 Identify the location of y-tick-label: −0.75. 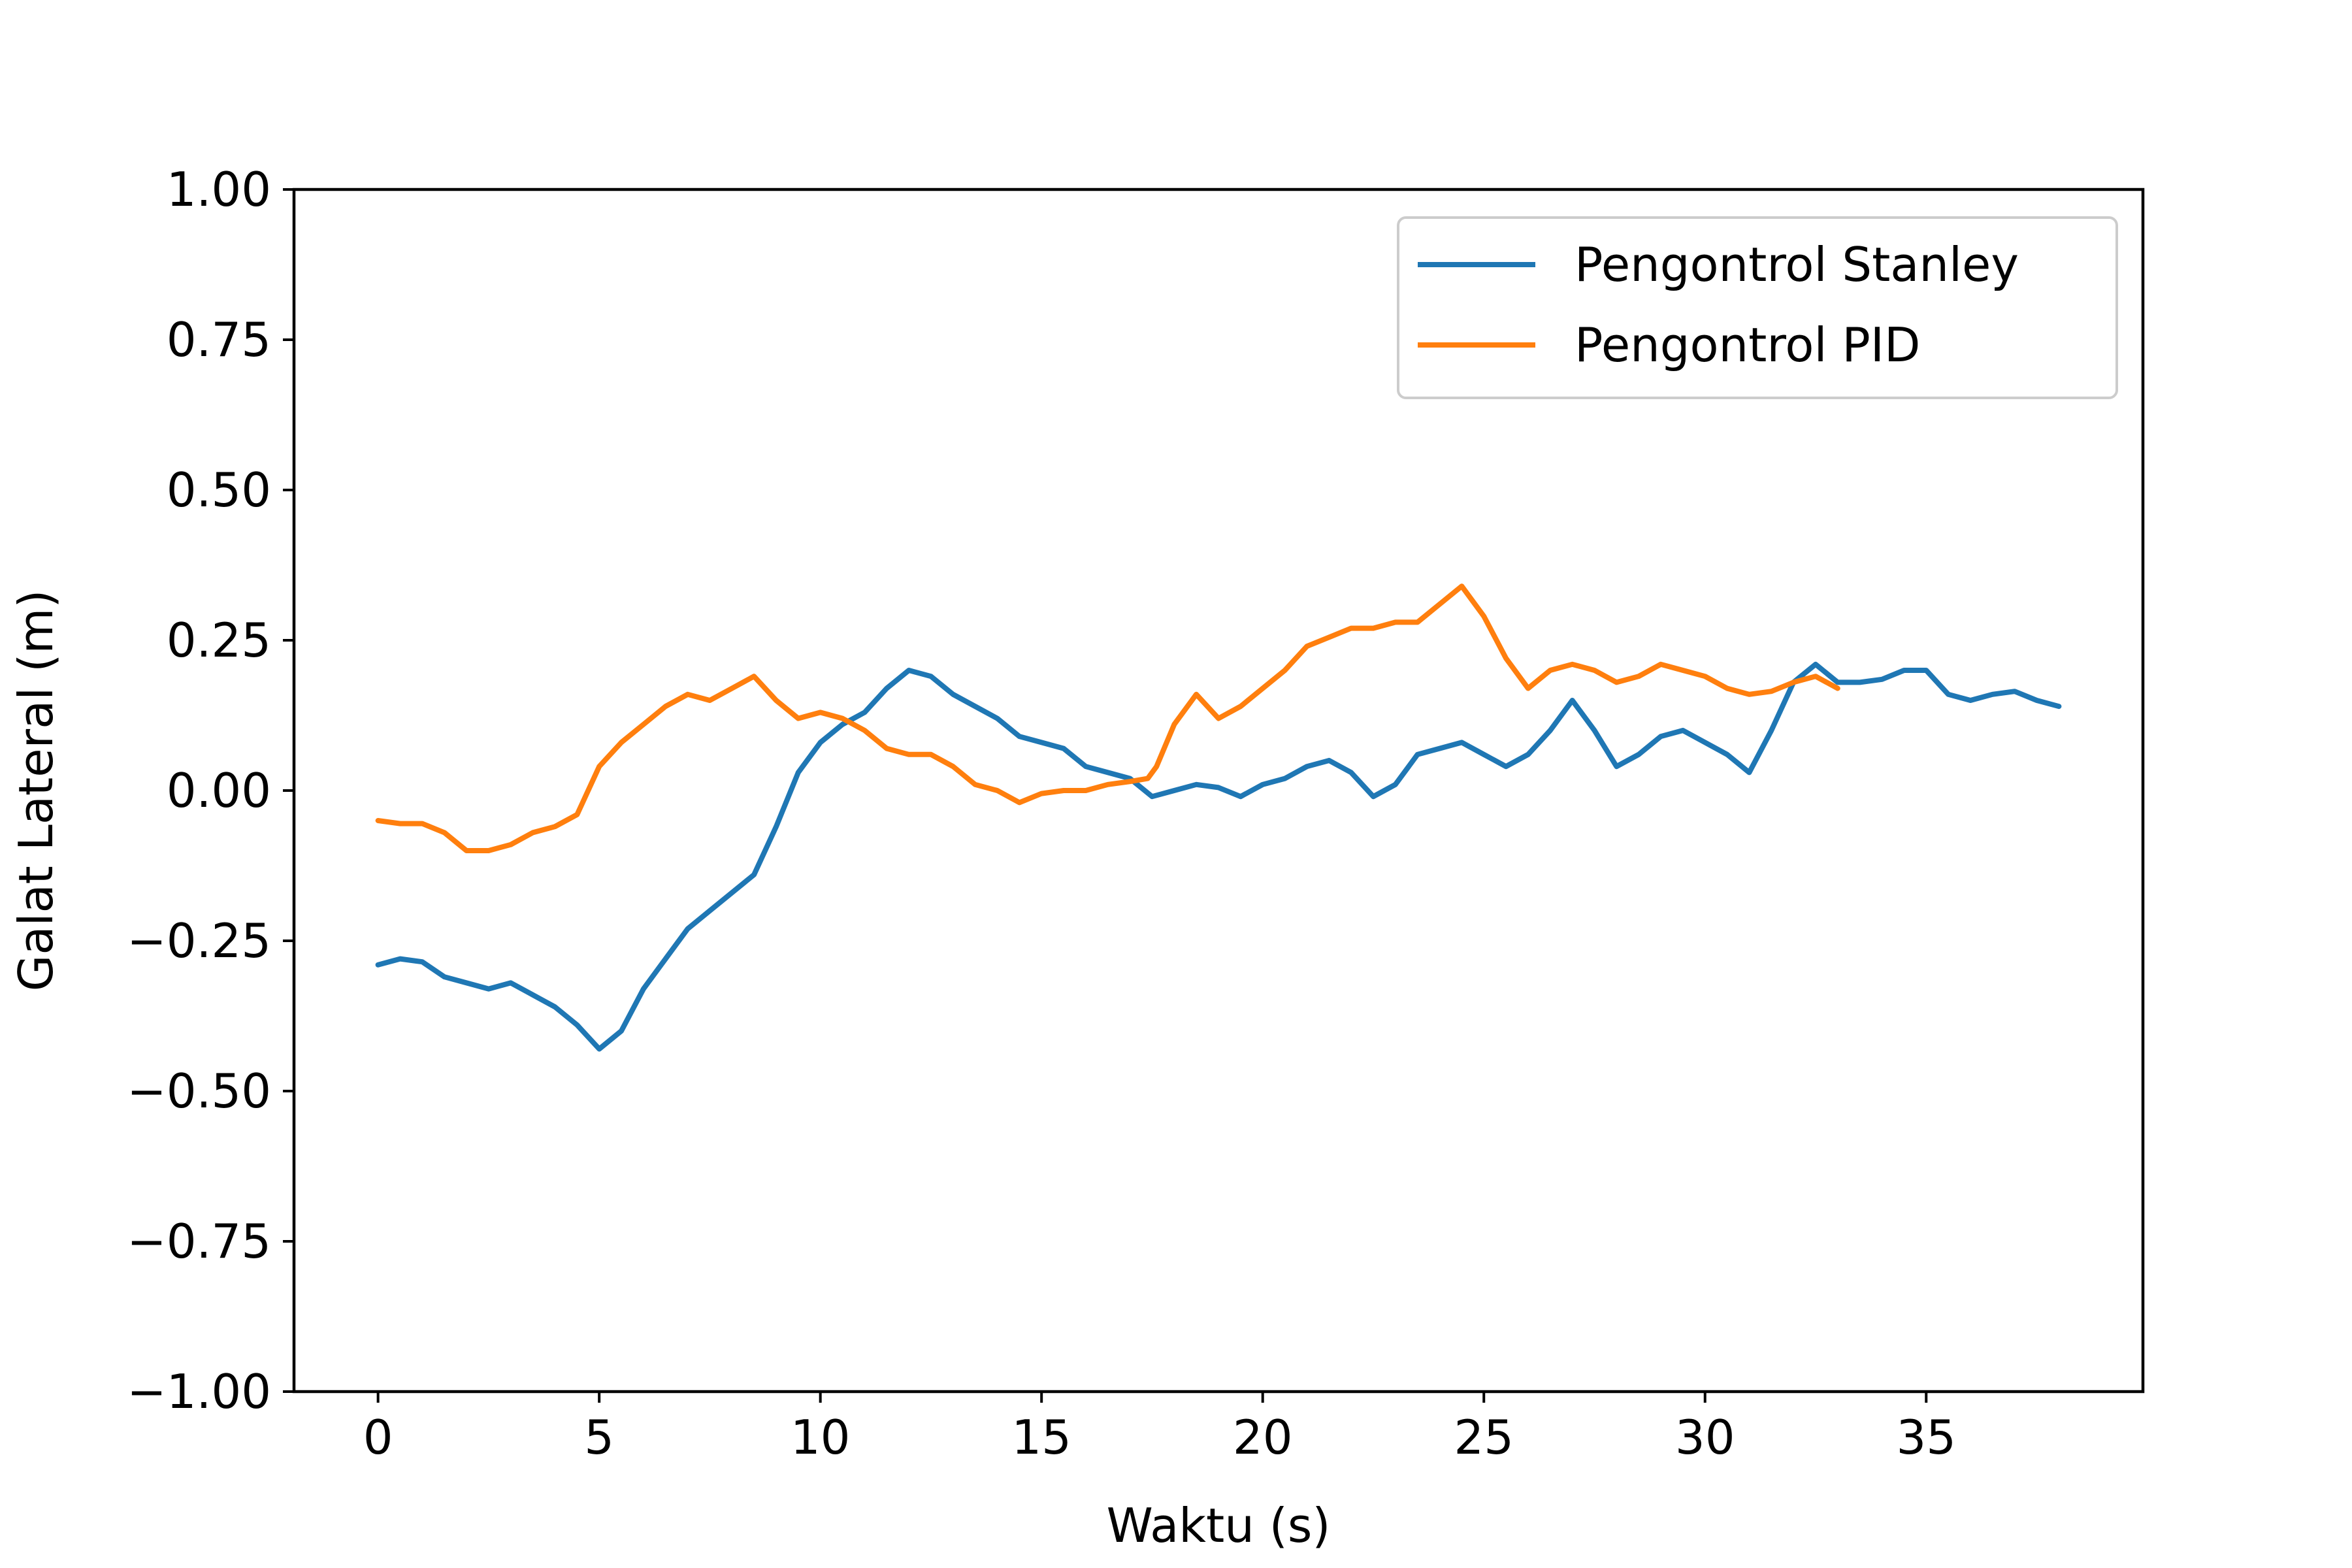
(199, 1241).